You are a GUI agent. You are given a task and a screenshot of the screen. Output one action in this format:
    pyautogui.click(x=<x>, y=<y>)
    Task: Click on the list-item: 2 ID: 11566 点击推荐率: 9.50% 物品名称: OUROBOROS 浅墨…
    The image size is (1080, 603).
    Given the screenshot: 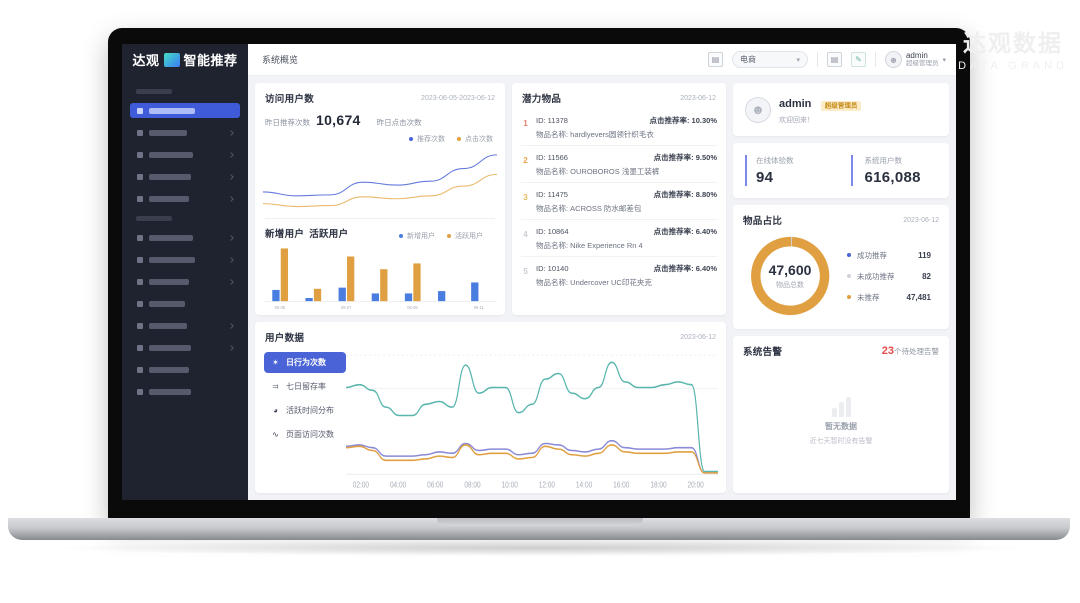 What is the action you would take?
    pyautogui.click(x=619, y=164)
    